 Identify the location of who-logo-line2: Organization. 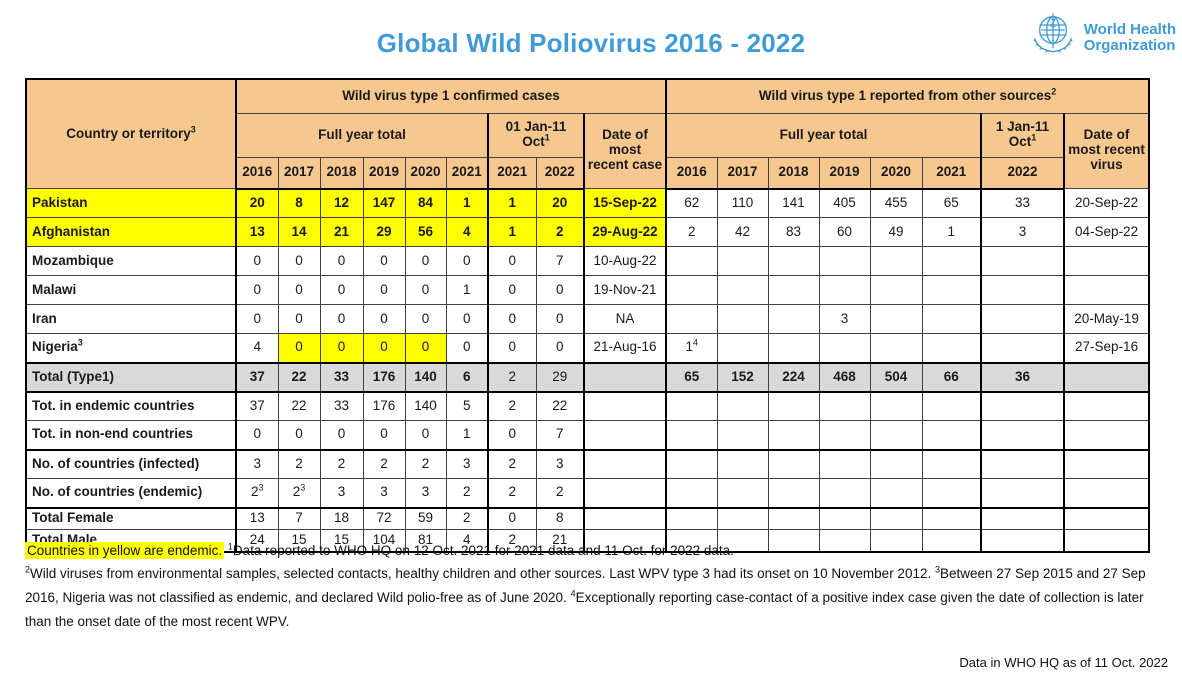
(1129, 45).